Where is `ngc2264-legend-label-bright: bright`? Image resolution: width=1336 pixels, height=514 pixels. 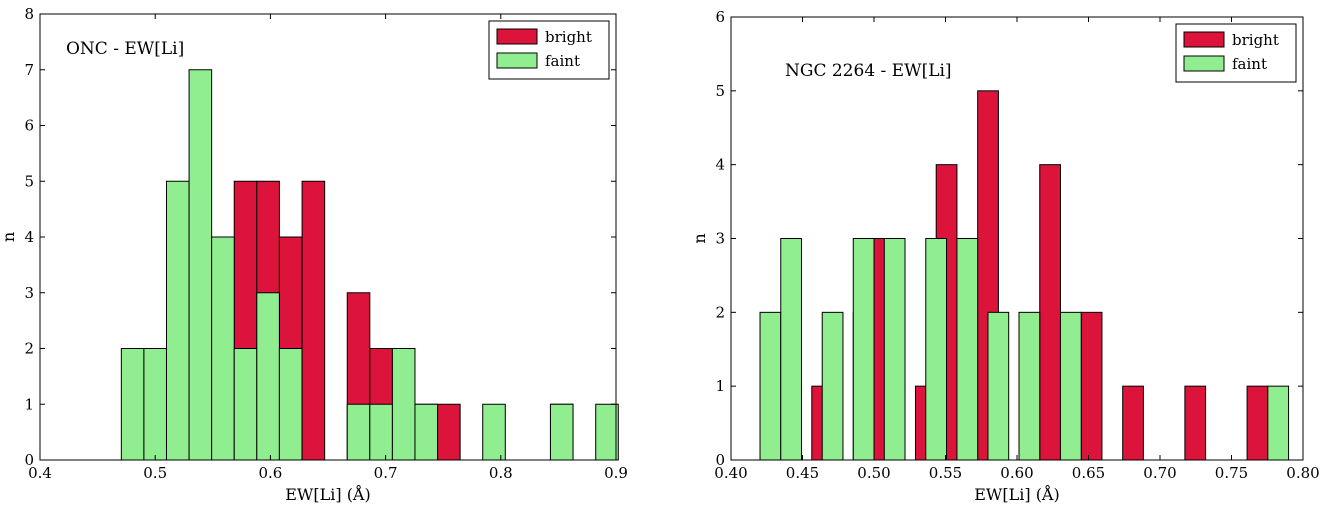
ngc2264-legend-label-bright: bright is located at coordinates (1255, 40).